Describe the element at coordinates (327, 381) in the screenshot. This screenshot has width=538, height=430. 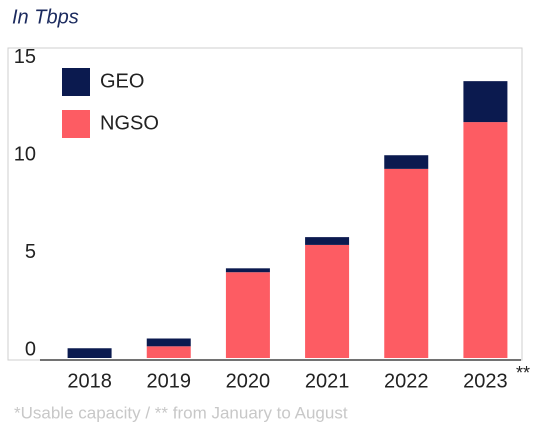
I see `x-tick-label: 2021` at that location.